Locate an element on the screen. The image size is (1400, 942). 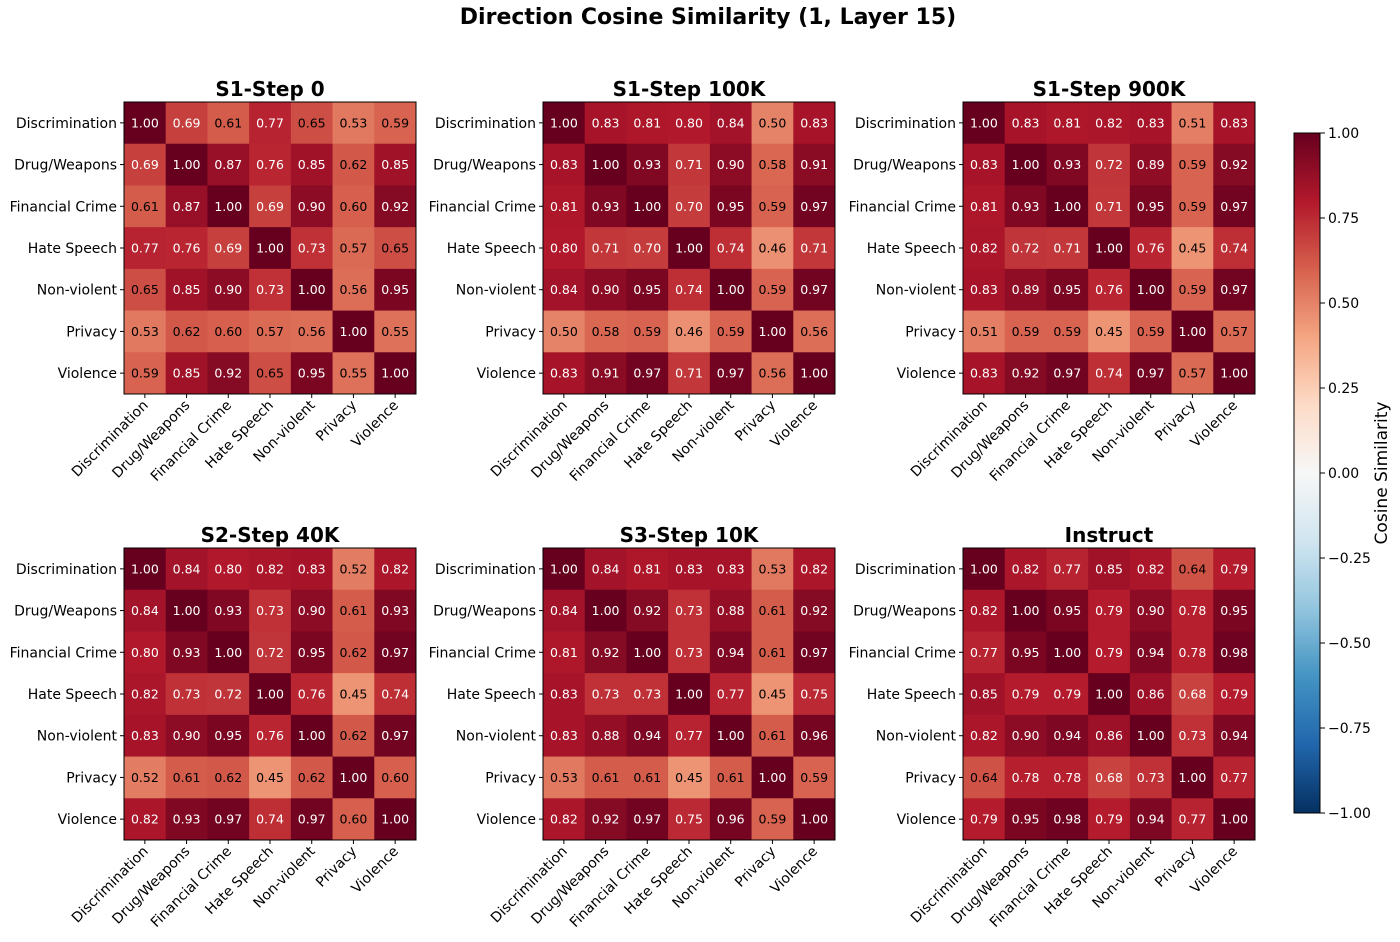
cell-value-label: 0.50 is located at coordinates (773, 122).